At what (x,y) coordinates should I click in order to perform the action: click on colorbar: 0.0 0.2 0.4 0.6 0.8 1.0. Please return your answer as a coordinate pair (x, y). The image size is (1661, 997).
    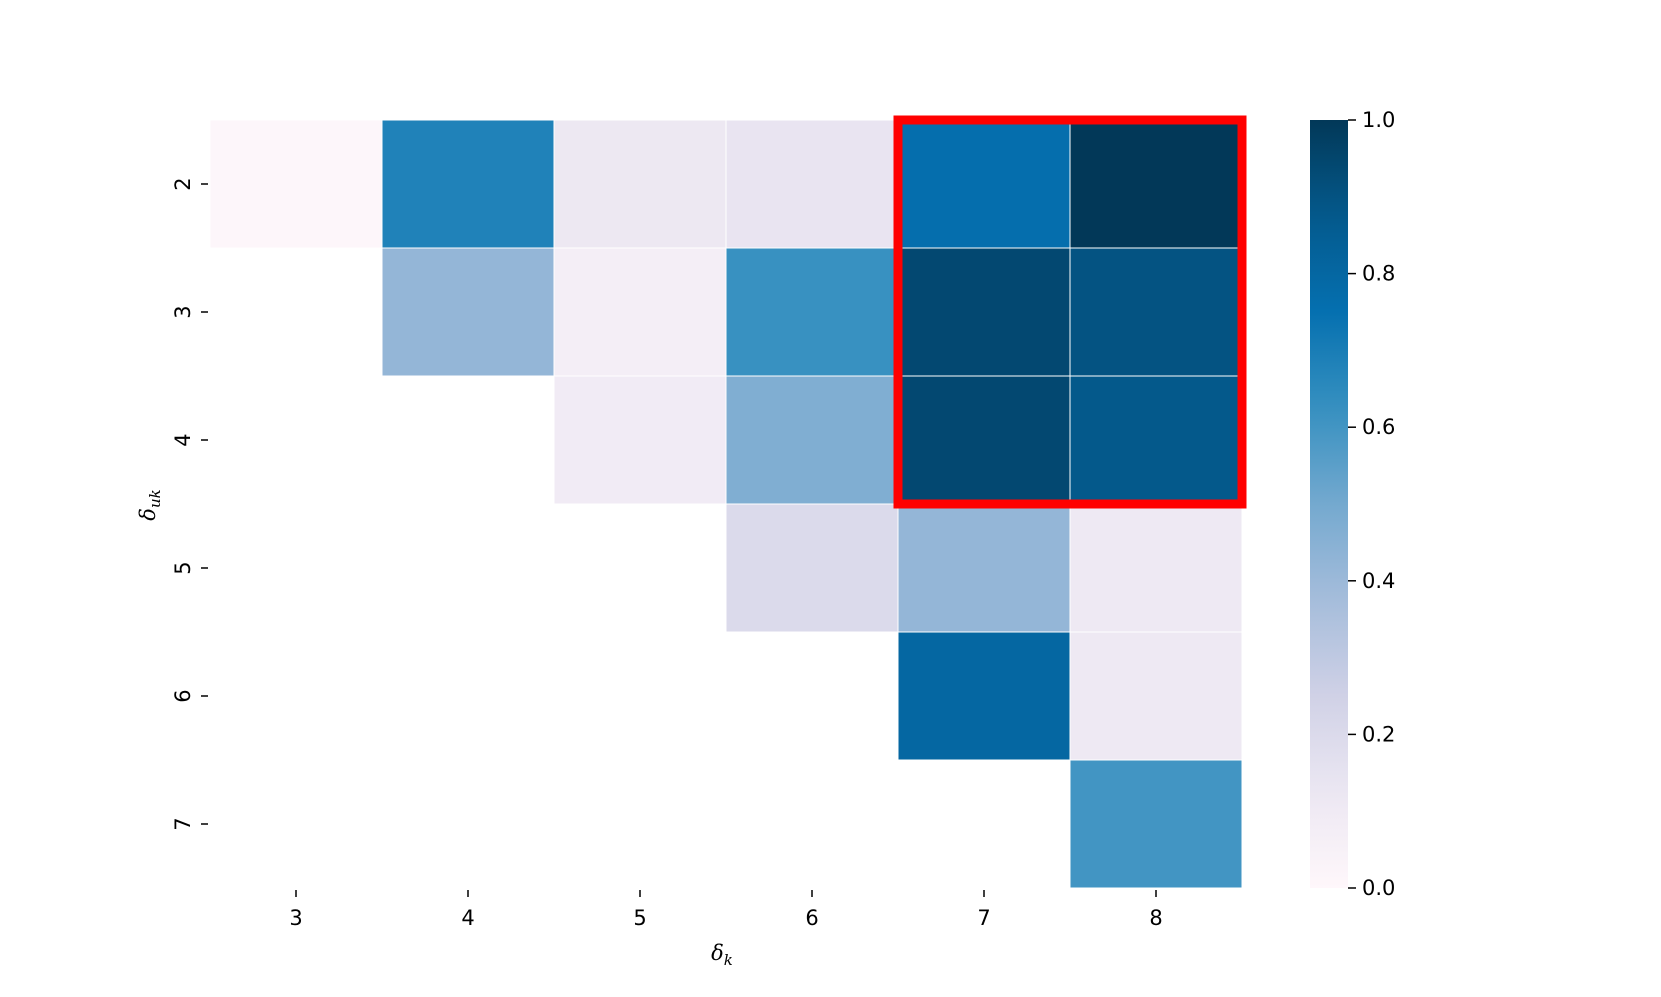
    Looking at the image, I should click on (1352, 504).